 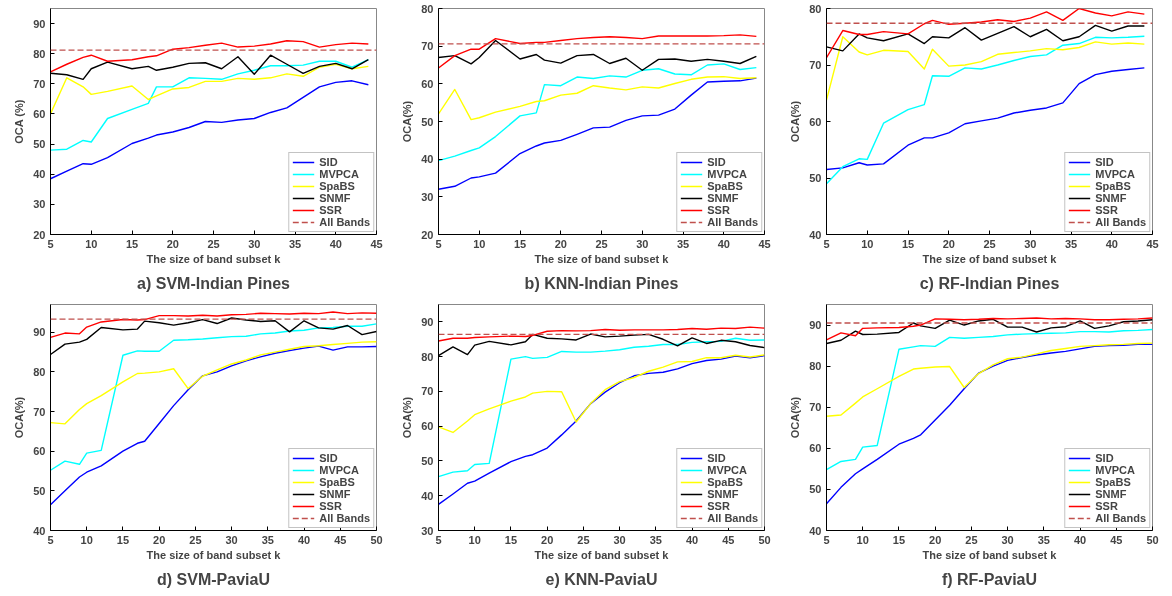 I want to click on text: f) RF-PaviaU, so click(x=989, y=579).